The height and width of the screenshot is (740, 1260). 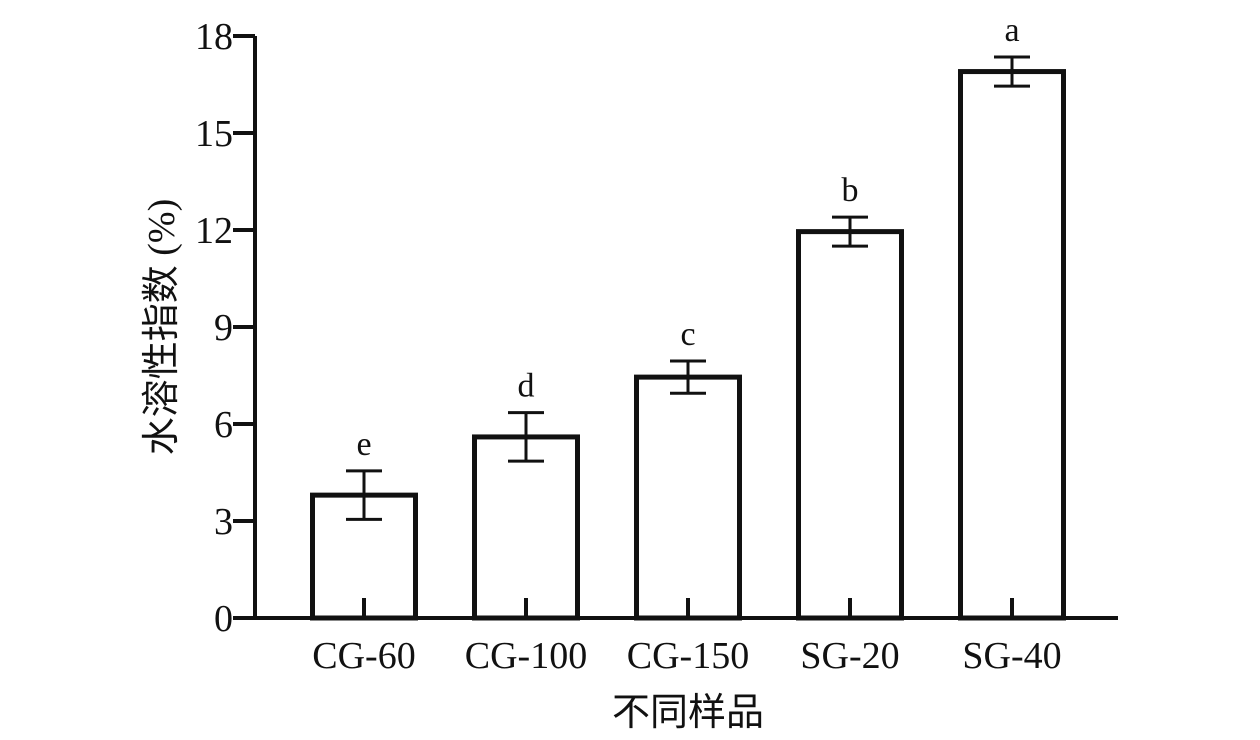 What do you see at coordinates (687, 334) in the screenshot?
I see `significance-label: c` at bounding box center [687, 334].